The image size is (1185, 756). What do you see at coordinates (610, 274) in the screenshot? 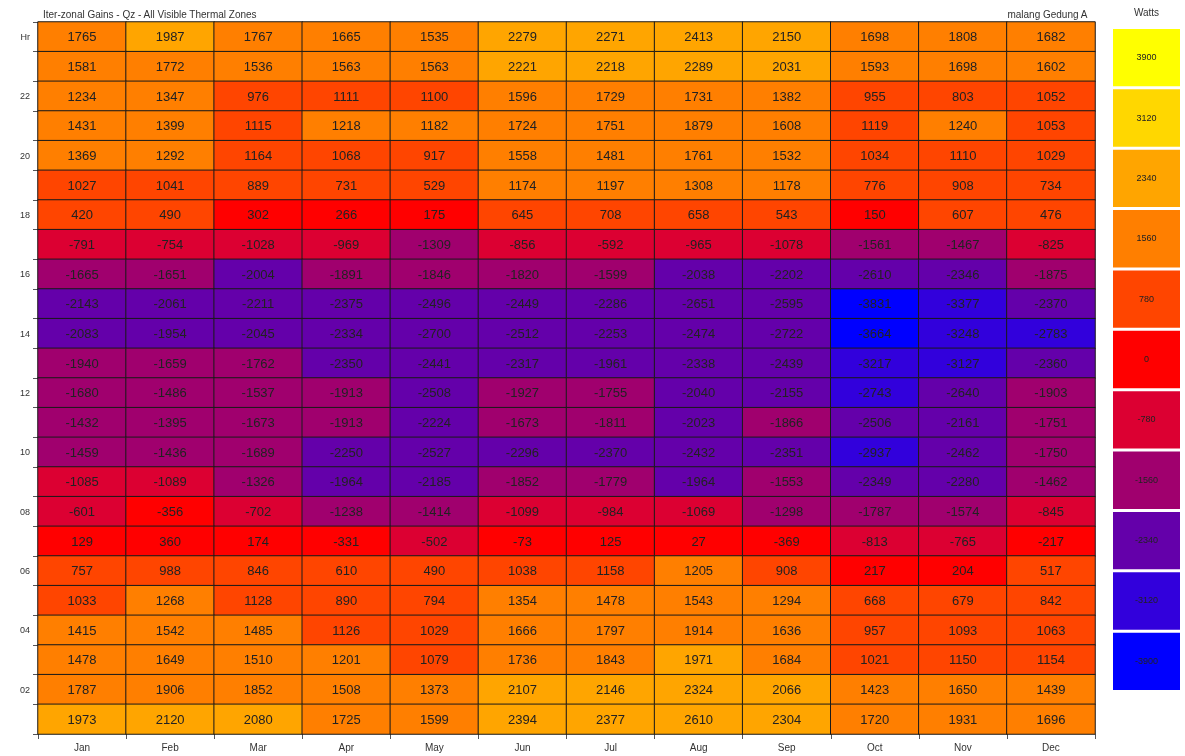
I see `data-label: -1599` at bounding box center [610, 274].